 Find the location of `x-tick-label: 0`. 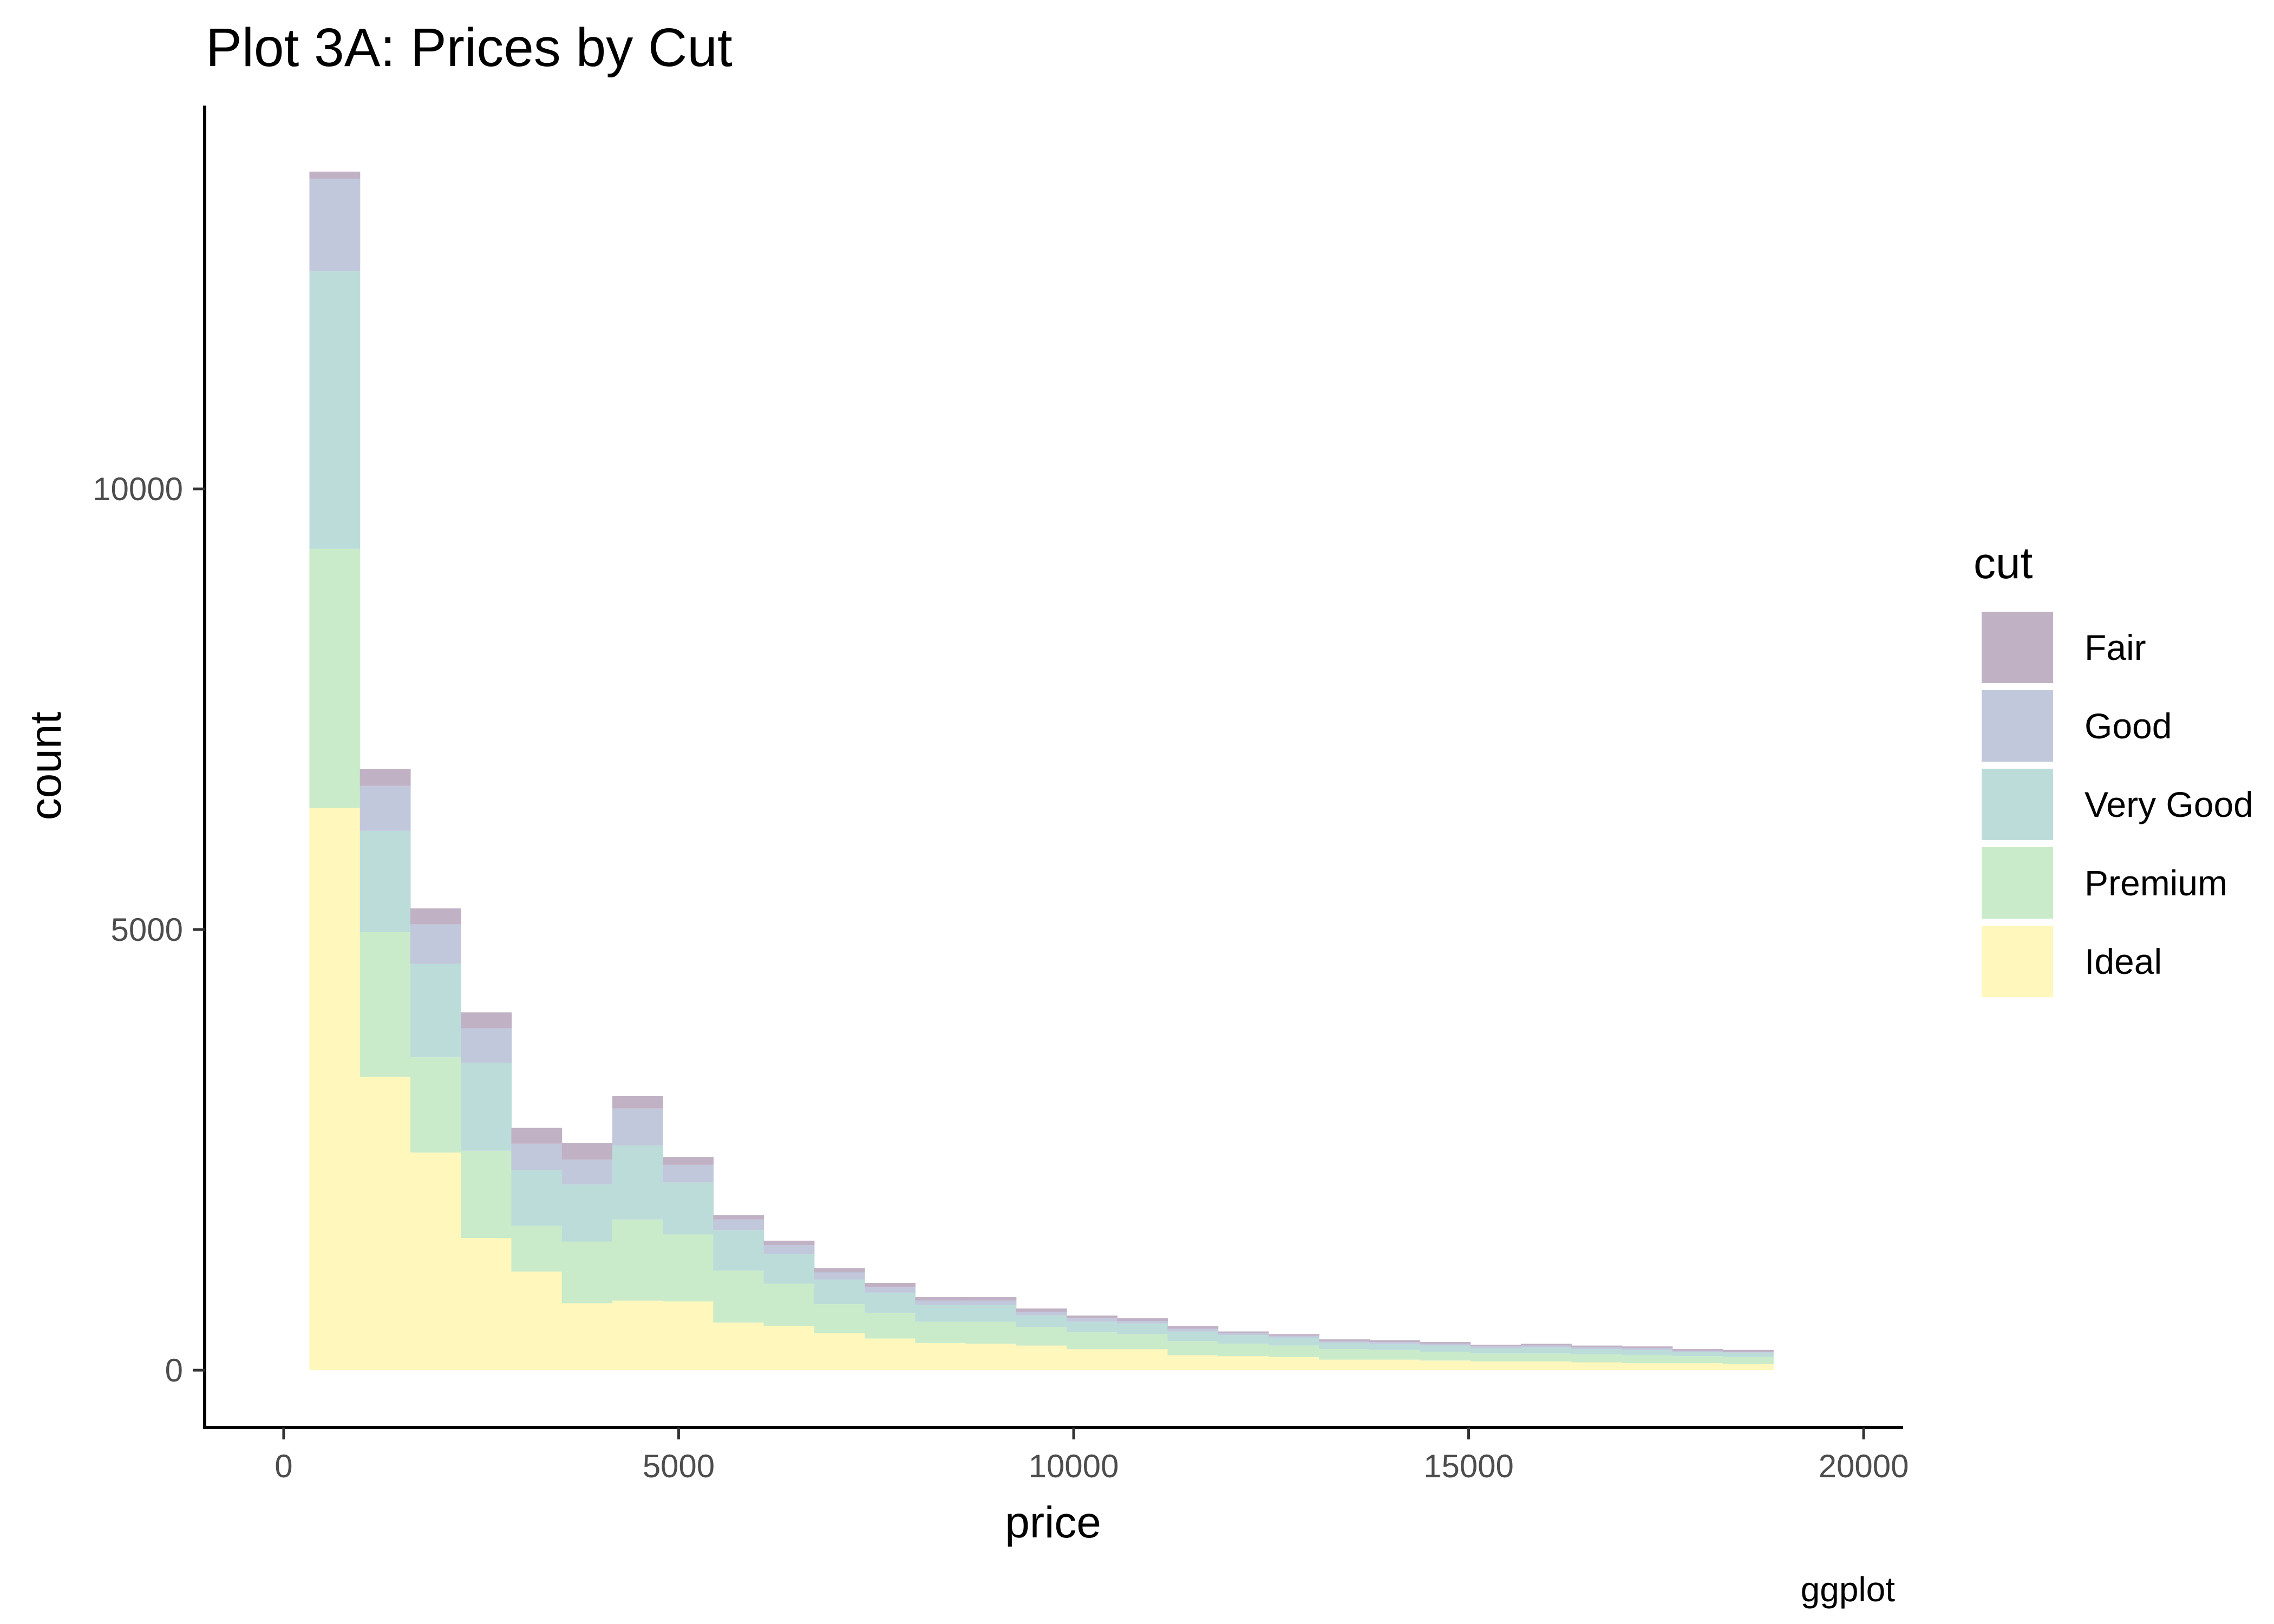

x-tick-label: 0 is located at coordinates (283, 1466).